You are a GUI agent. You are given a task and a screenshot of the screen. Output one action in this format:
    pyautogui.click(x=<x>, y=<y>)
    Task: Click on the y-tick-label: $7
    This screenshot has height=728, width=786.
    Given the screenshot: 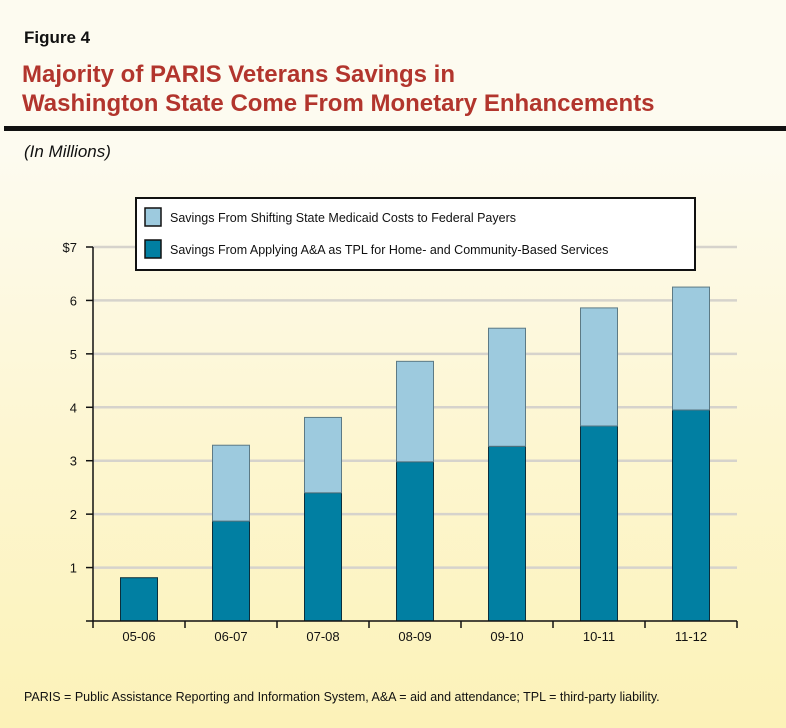 What is the action you would take?
    pyautogui.click(x=70, y=247)
    